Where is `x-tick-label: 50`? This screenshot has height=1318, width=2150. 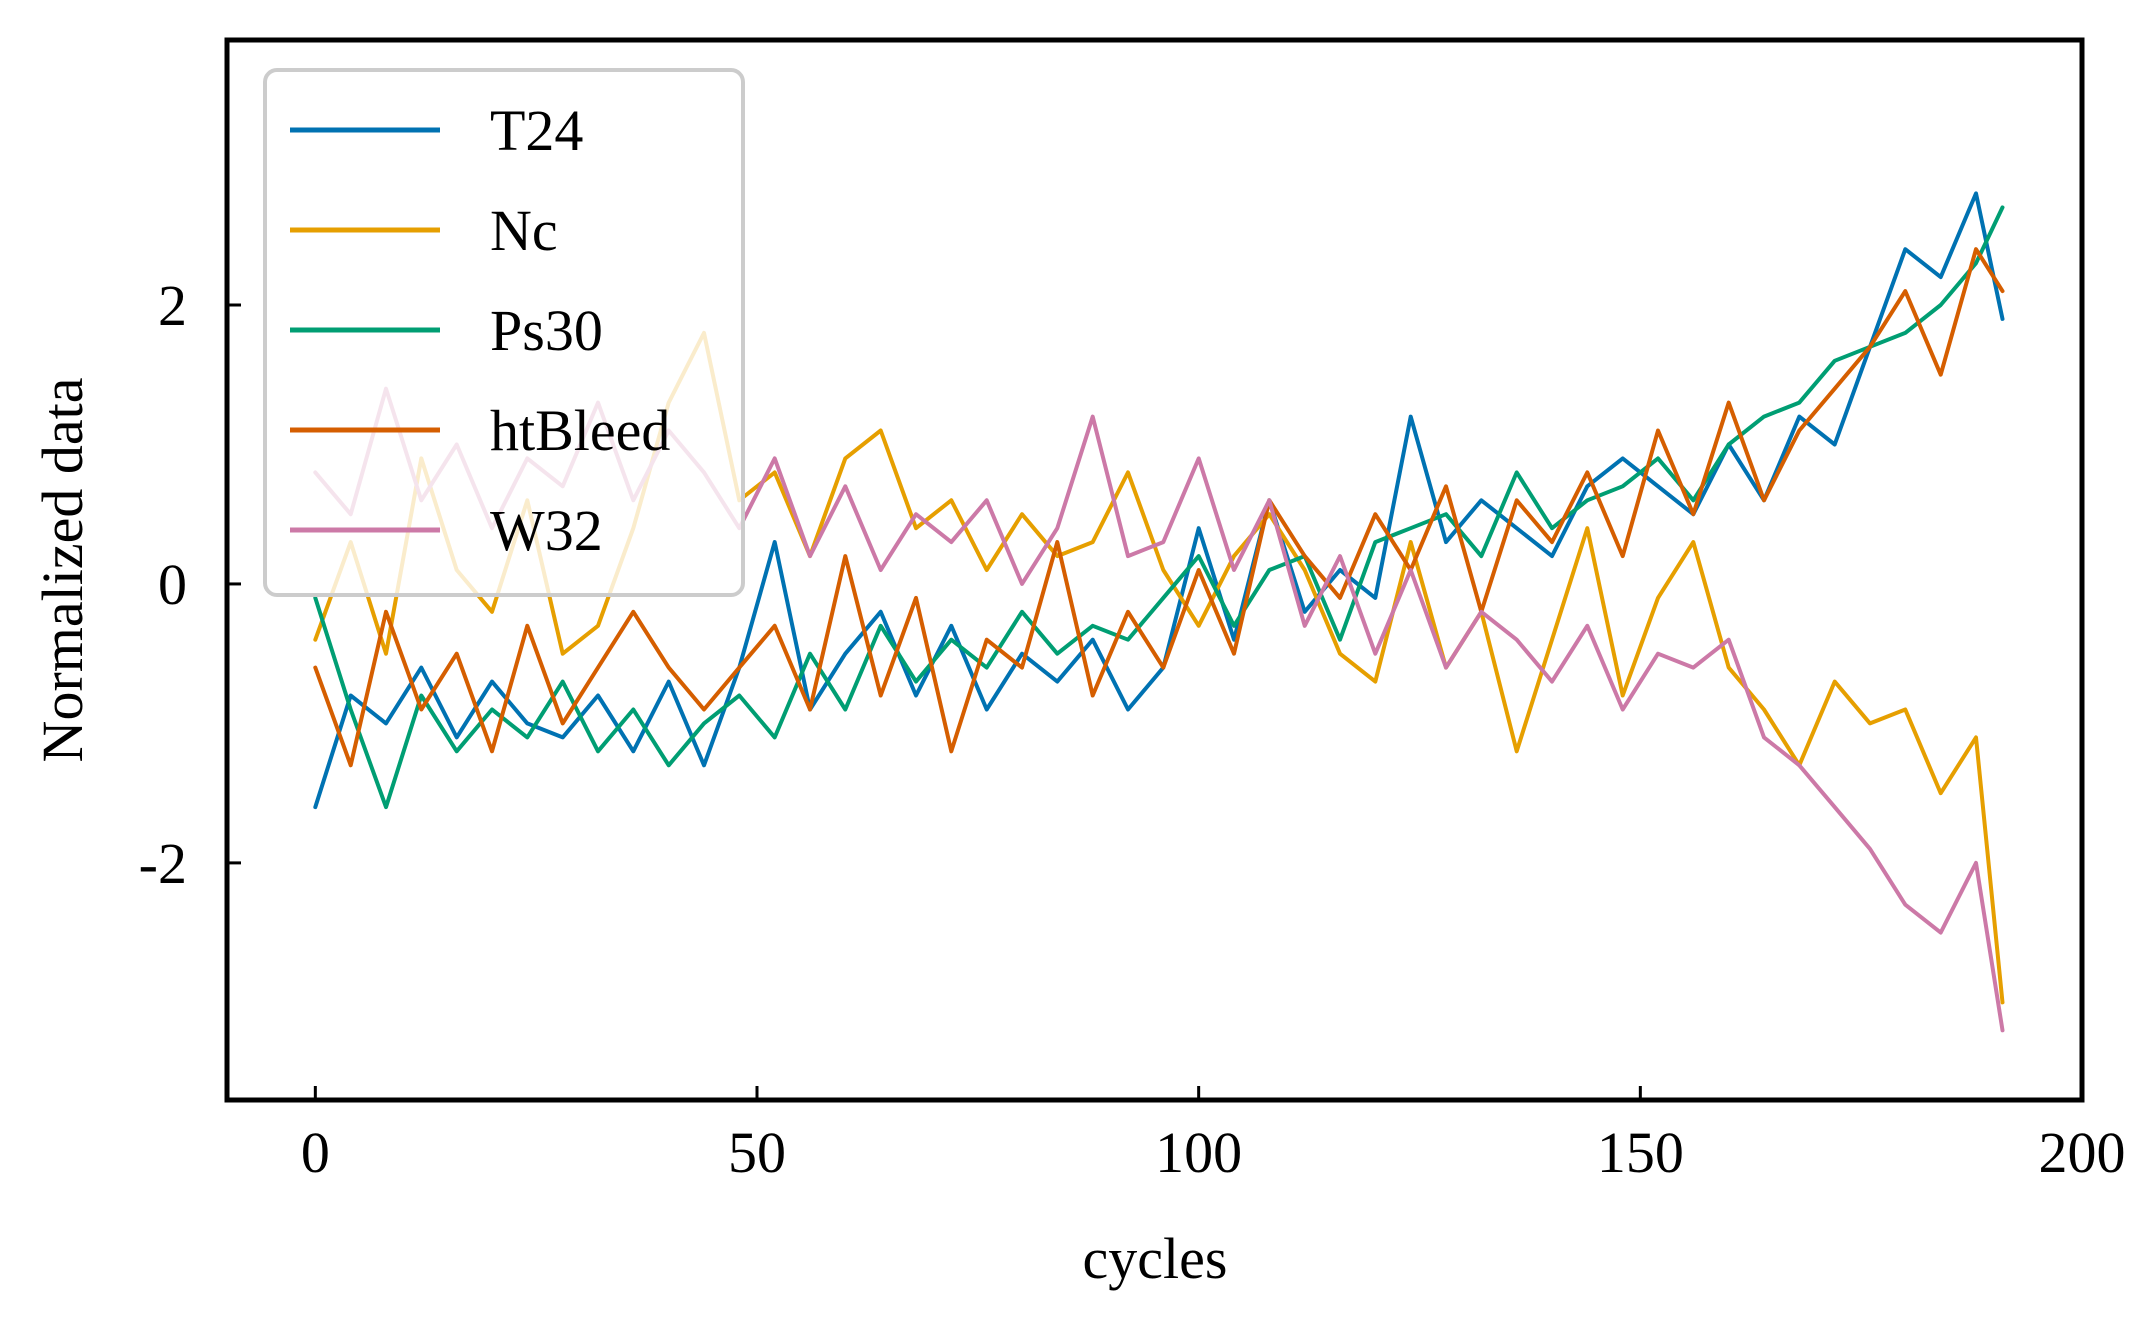 x-tick-label: 50 is located at coordinates (757, 1152).